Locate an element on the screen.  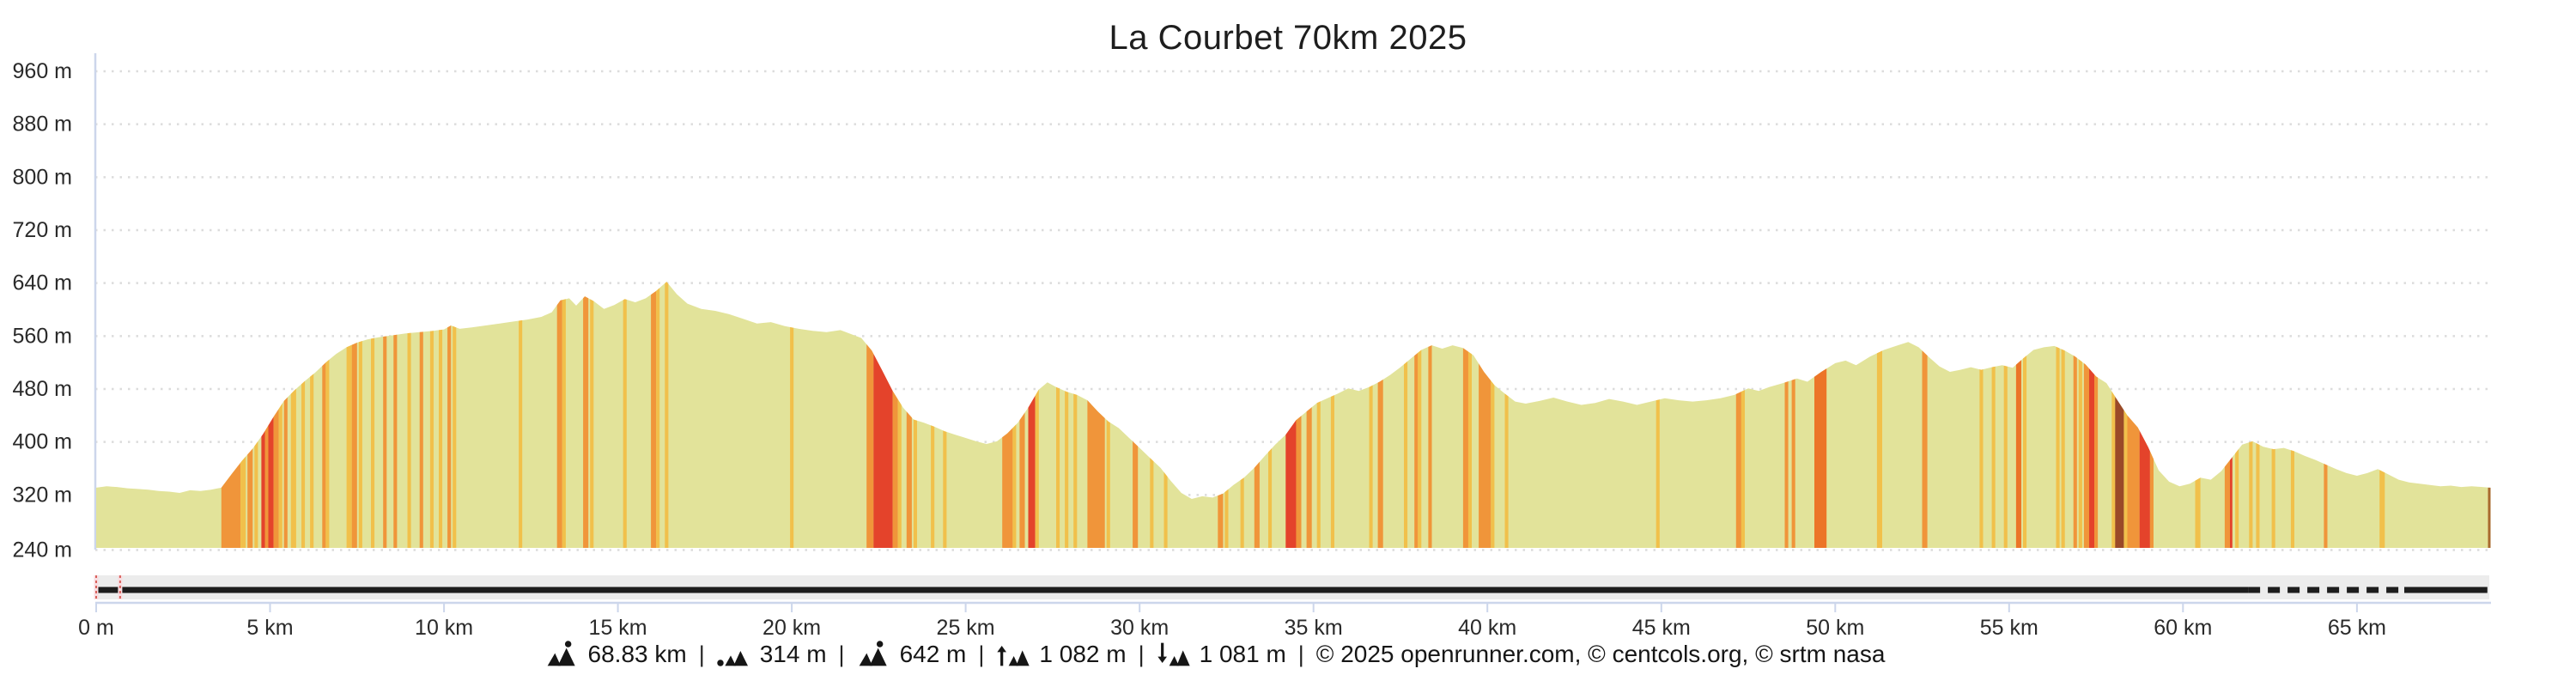
stat-ascent-value: 1 082 m is located at coordinates (1083, 654).